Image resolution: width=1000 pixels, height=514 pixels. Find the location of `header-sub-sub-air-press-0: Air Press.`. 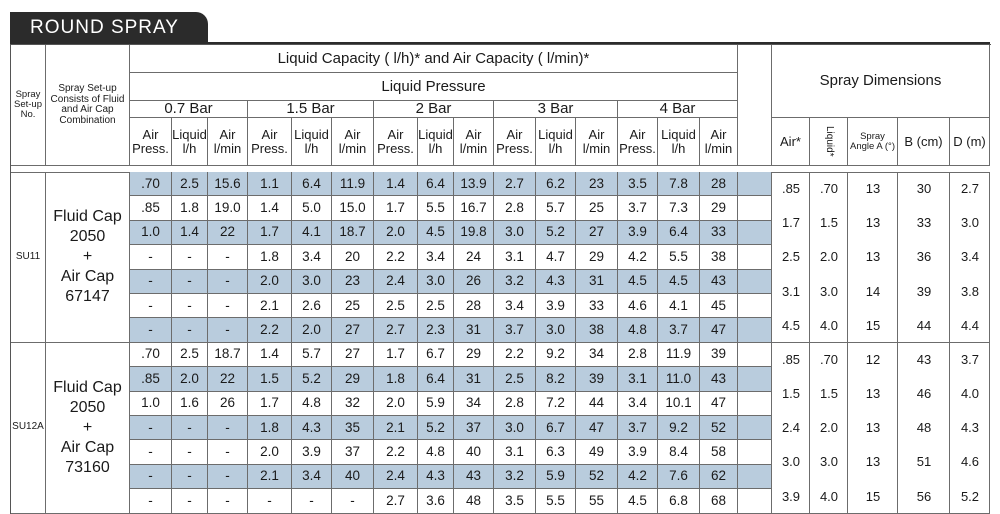

header-sub-sub-air-press-0: Air Press. is located at coordinates (151, 142).